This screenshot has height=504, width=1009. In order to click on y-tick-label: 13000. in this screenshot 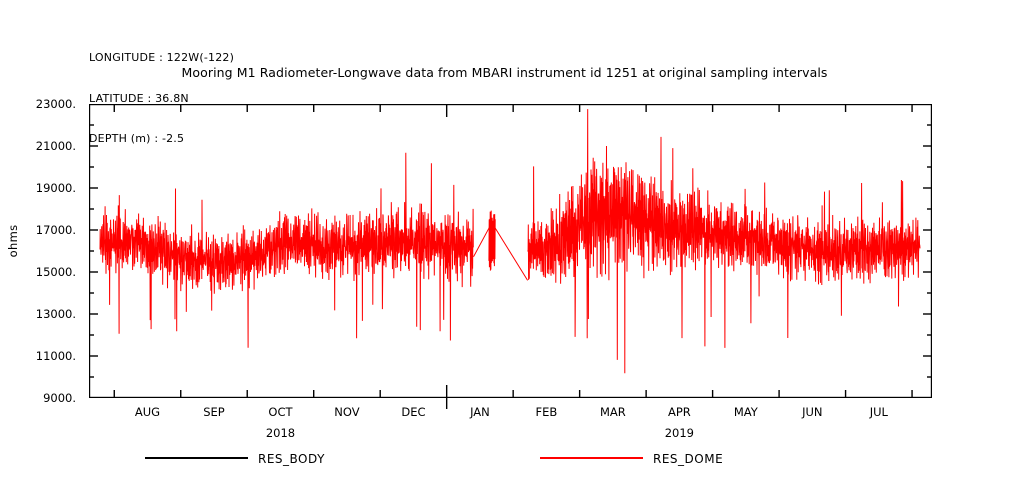, I will do `click(56, 314)`.